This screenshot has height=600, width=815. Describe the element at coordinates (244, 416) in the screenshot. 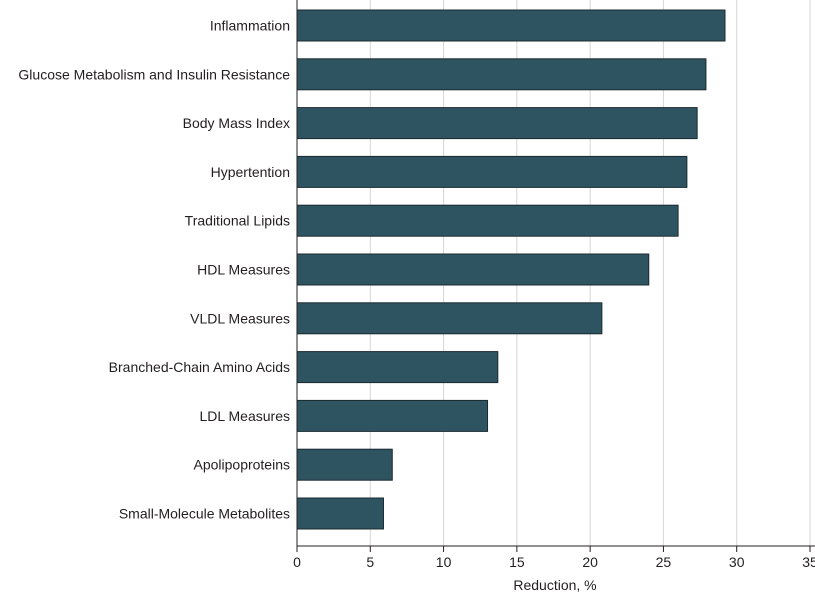

I see `category-label: LDL Measures` at that location.